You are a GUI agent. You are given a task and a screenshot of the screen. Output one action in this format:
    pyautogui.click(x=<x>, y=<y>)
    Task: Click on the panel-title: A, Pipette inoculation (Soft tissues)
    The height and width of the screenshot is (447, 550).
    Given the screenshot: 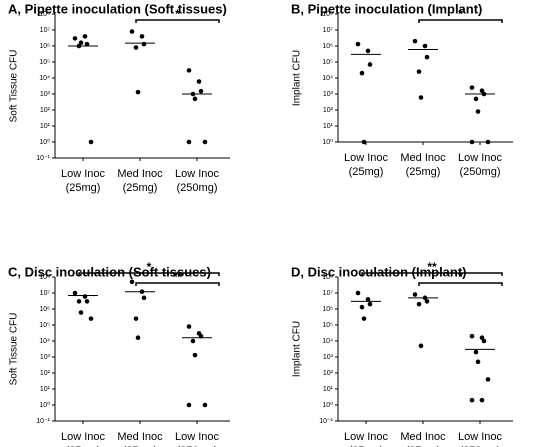 What is the action you would take?
    pyautogui.click(x=117, y=8)
    